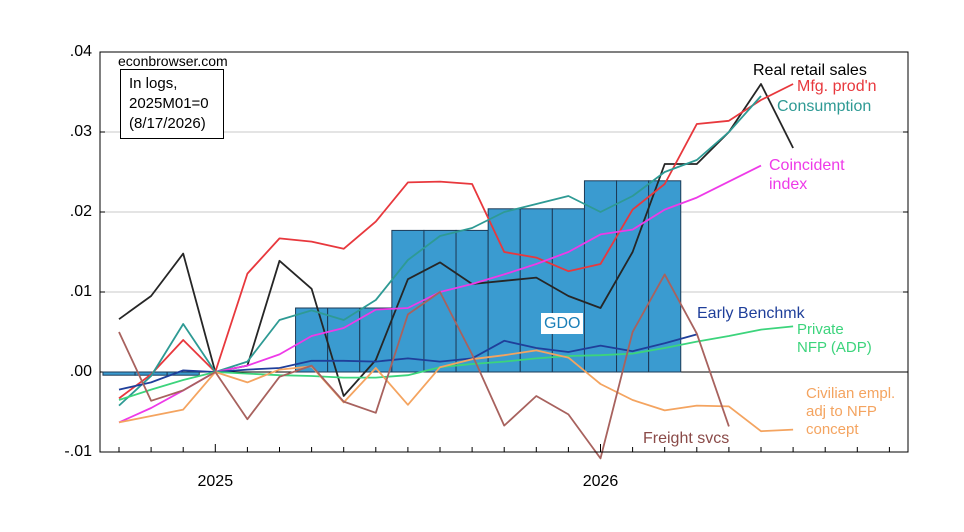 Image resolution: width=964 pixels, height=532 pixels. What do you see at coordinates (562, 323) in the screenshot?
I see `series-label: GDO` at bounding box center [562, 323].